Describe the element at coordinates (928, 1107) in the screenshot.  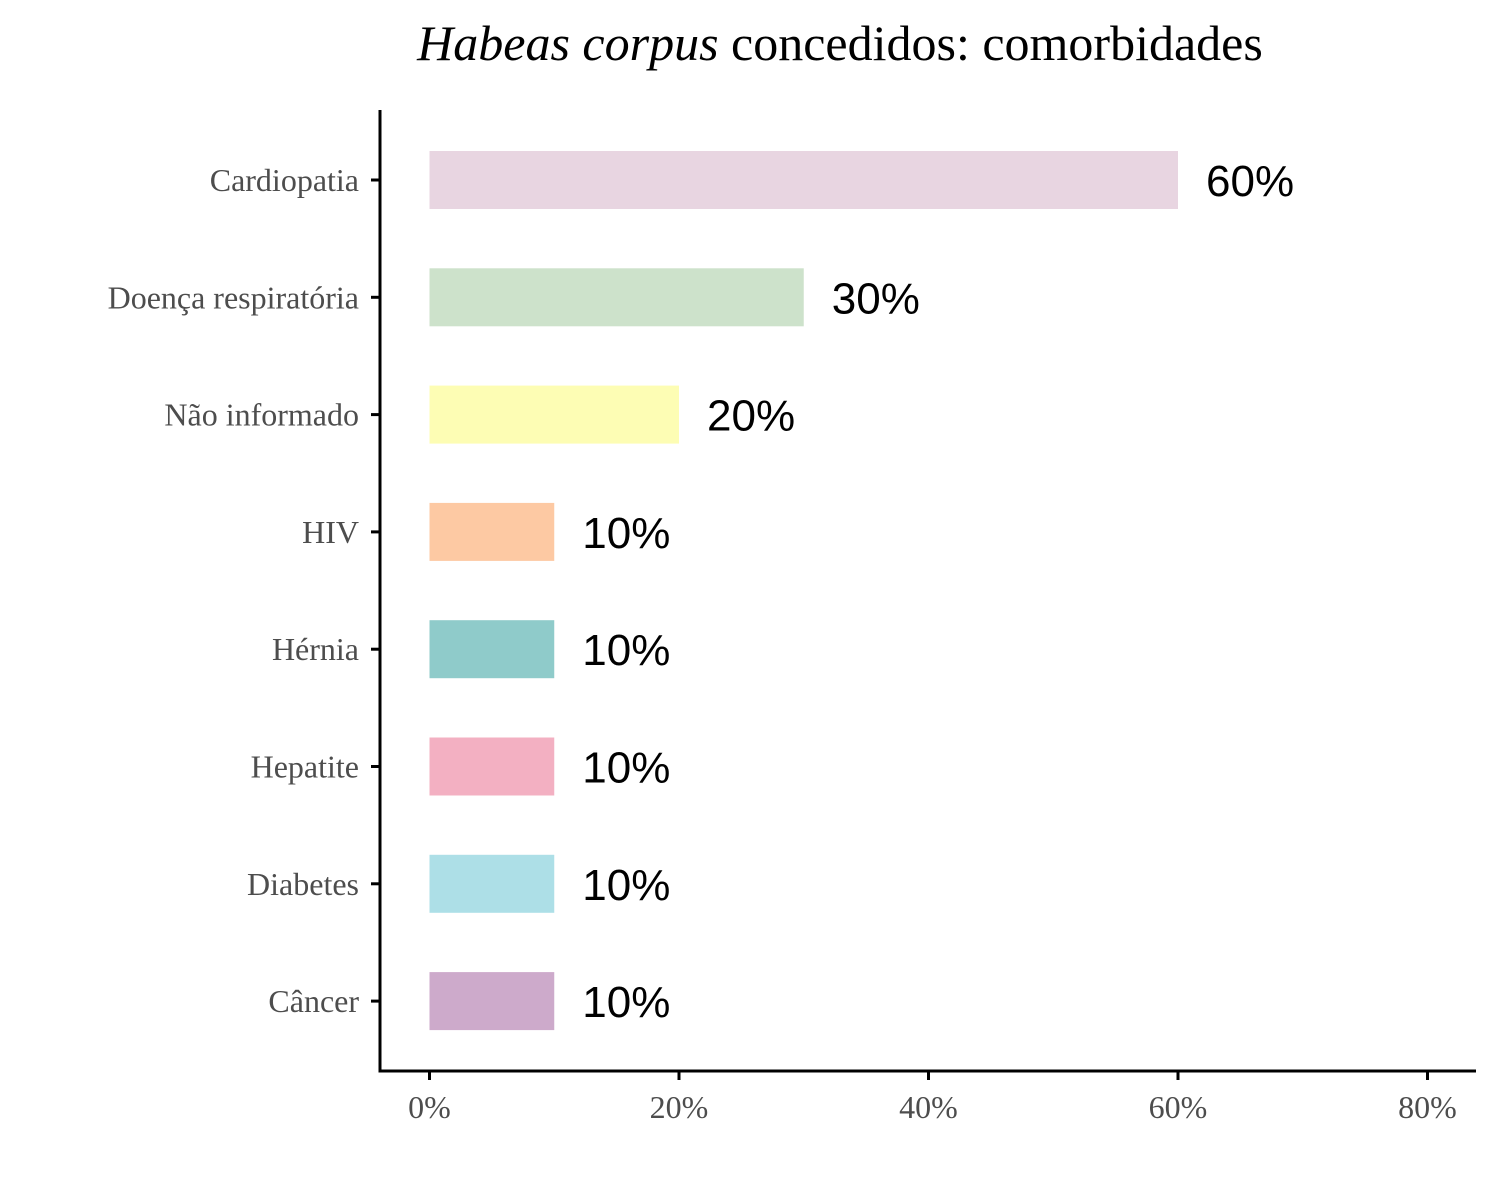
I see `x-tick-label: 40%` at that location.